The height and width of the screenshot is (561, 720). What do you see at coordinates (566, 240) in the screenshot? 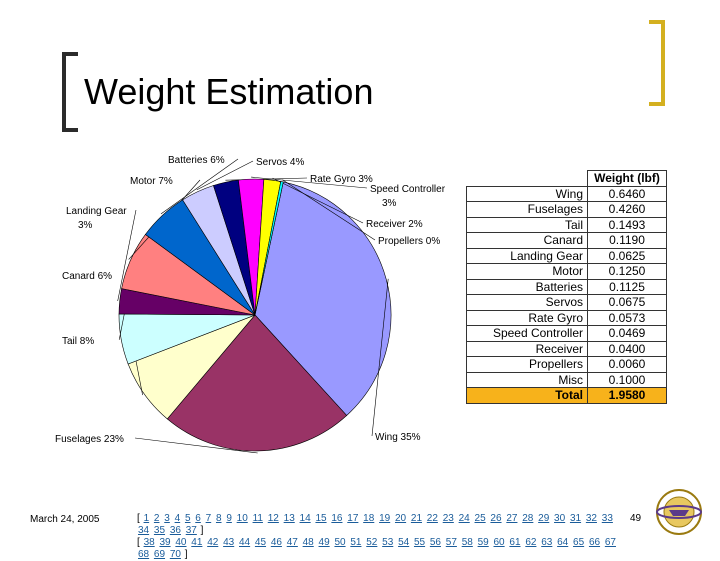
I see `table-row: Canard 0.1190` at bounding box center [566, 240].